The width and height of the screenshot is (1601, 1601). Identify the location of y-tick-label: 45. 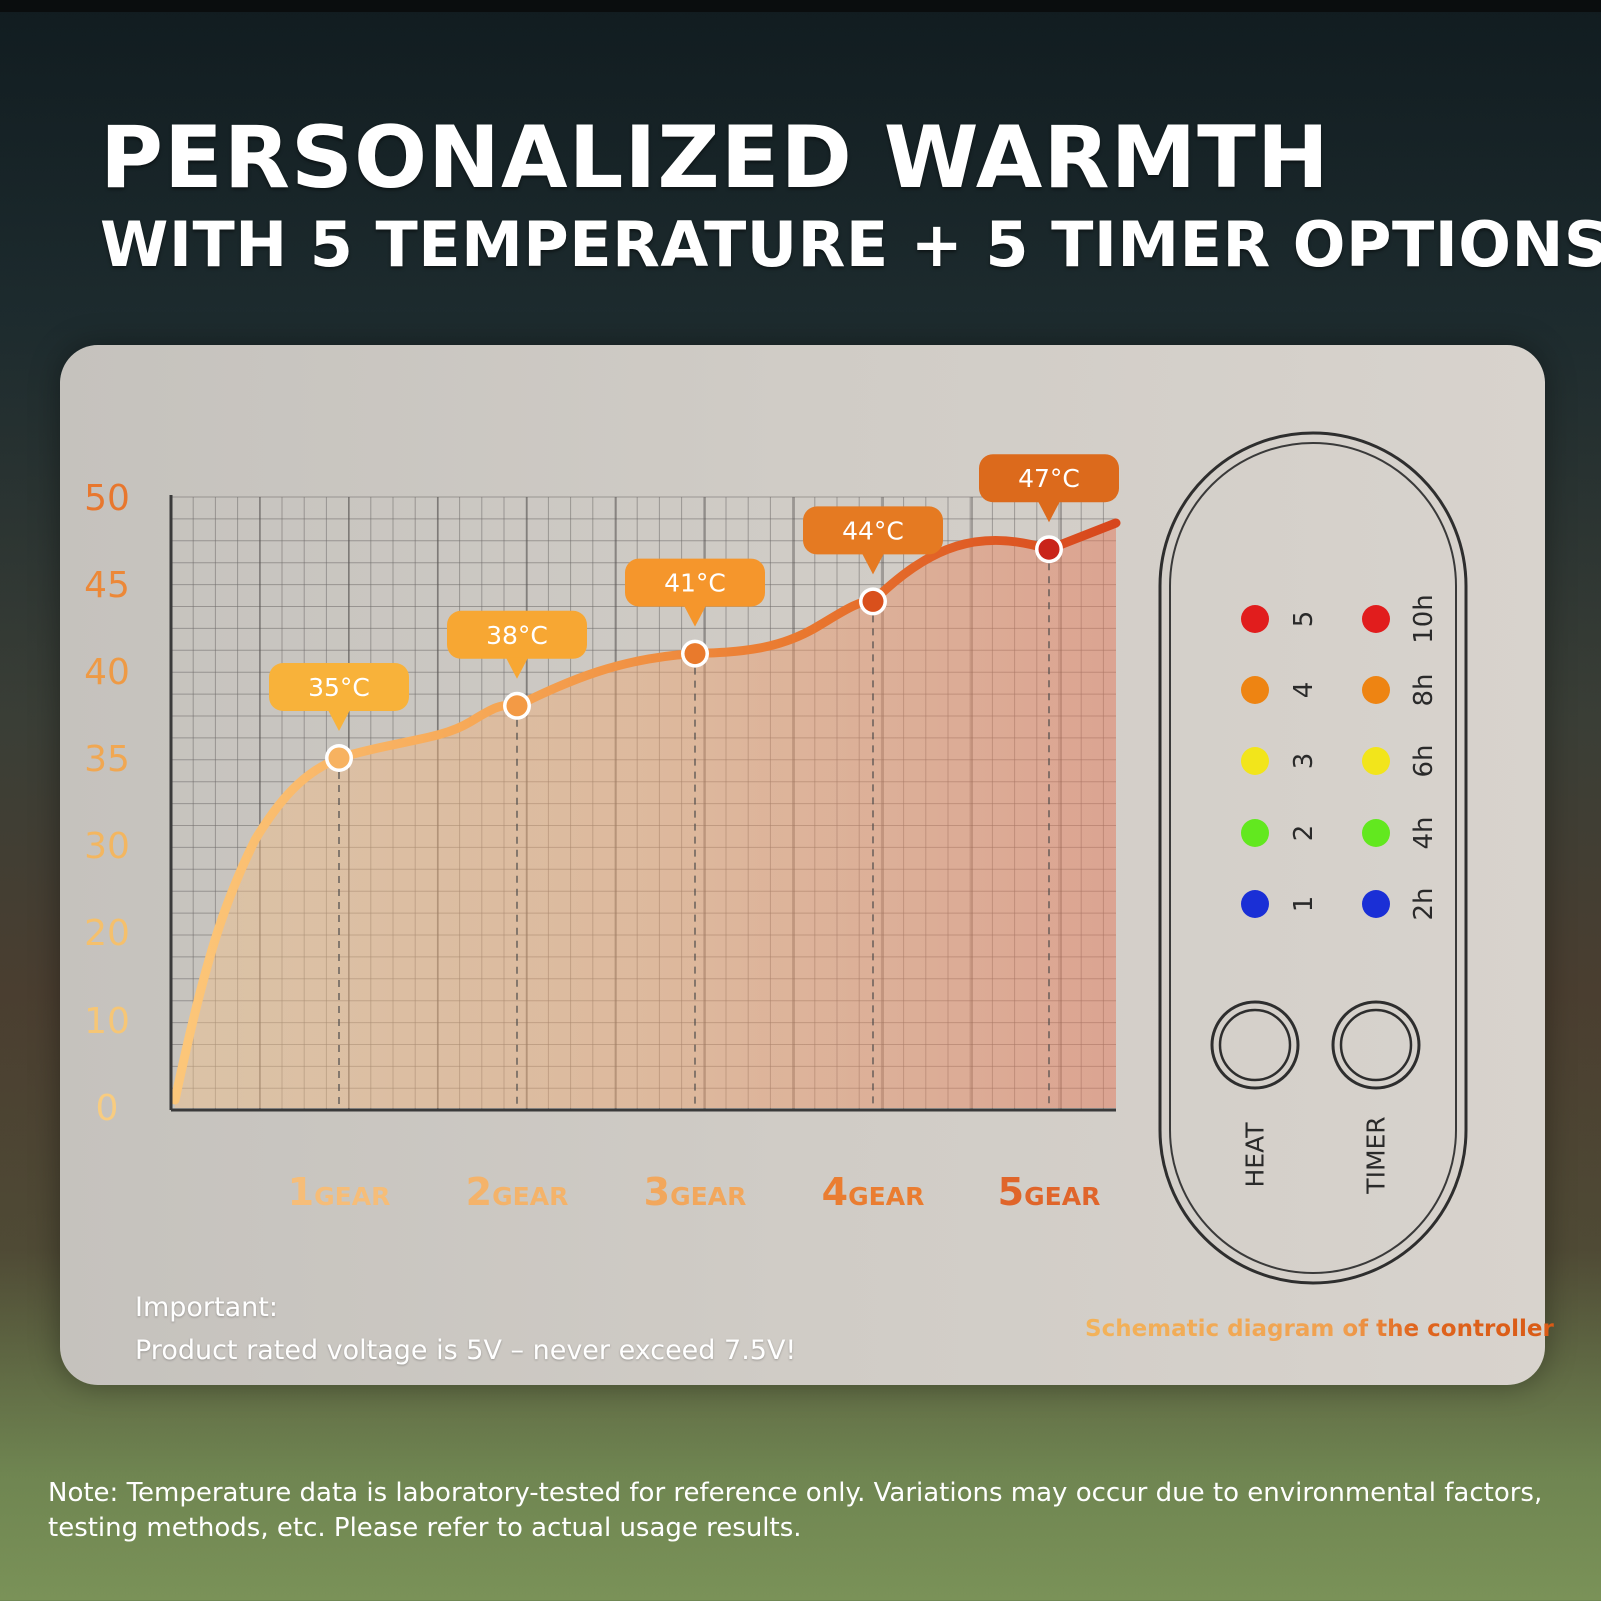
(107, 585).